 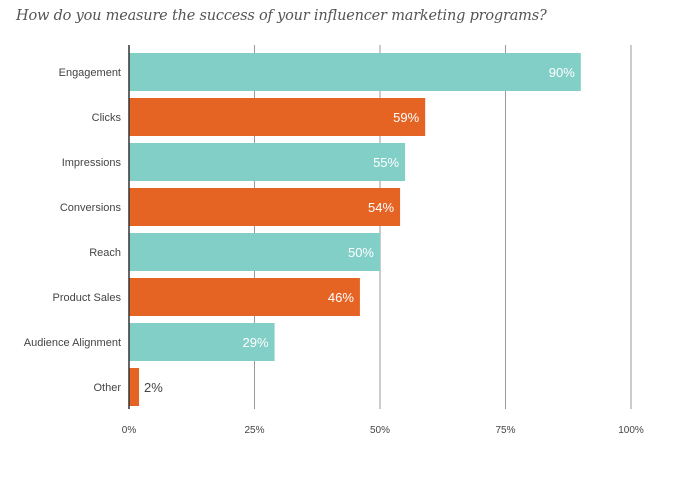 What do you see at coordinates (256, 342) in the screenshot?
I see `data-label: 29%` at bounding box center [256, 342].